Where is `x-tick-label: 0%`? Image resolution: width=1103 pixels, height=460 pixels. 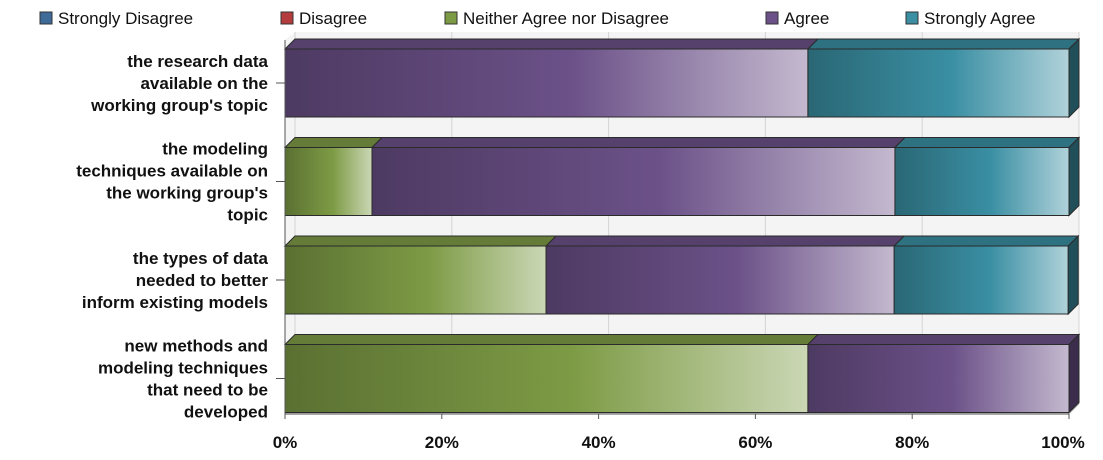
x-tick-label: 0% is located at coordinates (285, 442).